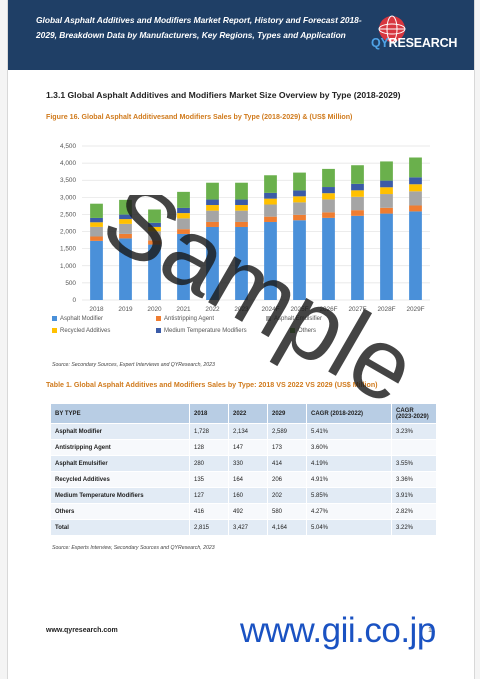  Describe the element at coordinates (414, 43) in the screenshot. I see `logo-wordmark: QYRESEARCH` at that location.